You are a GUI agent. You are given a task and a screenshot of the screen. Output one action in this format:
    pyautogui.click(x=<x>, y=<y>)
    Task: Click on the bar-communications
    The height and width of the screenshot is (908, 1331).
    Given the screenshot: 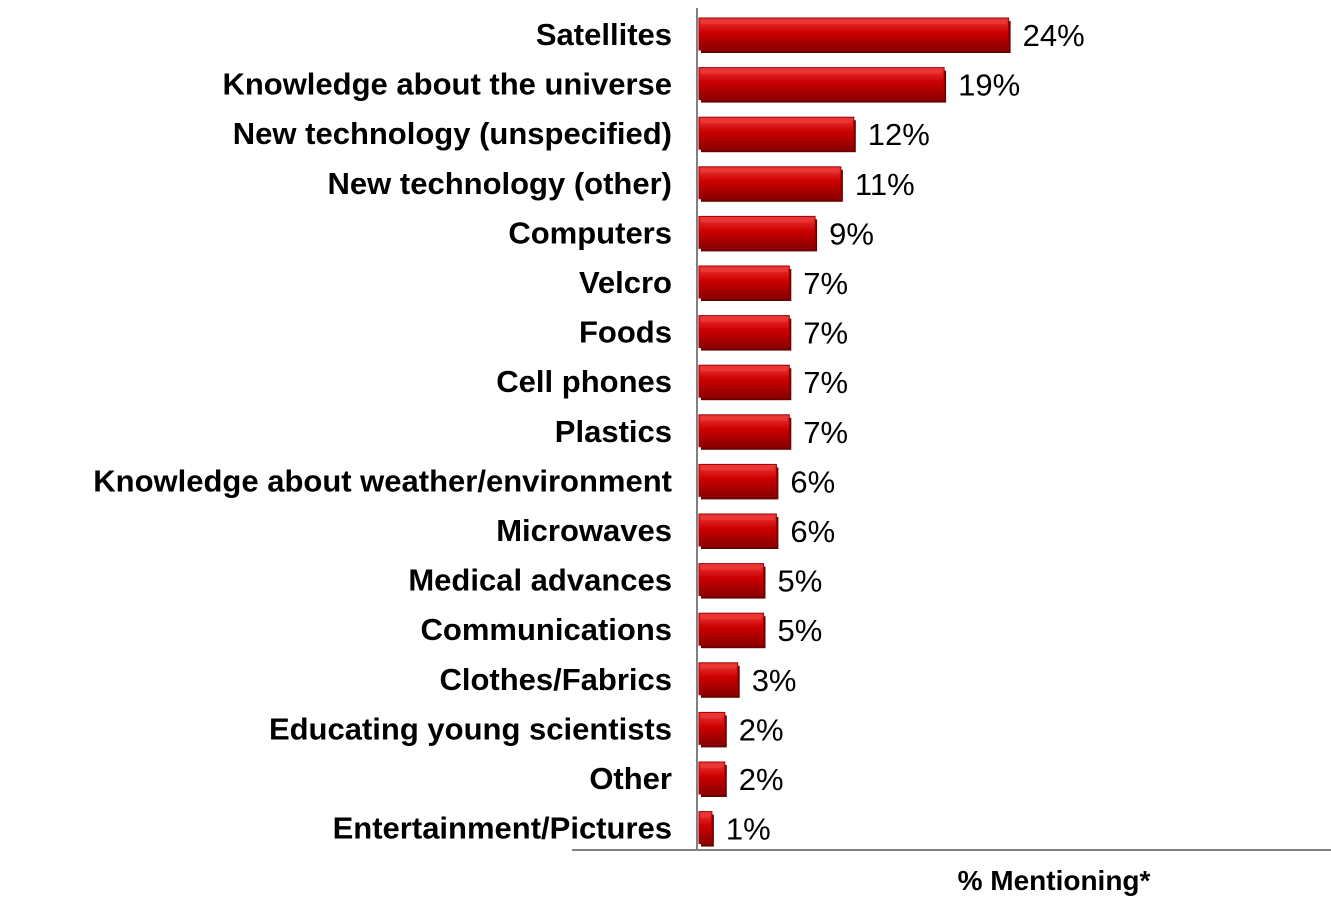 What is the action you would take?
    pyautogui.click(x=732, y=630)
    